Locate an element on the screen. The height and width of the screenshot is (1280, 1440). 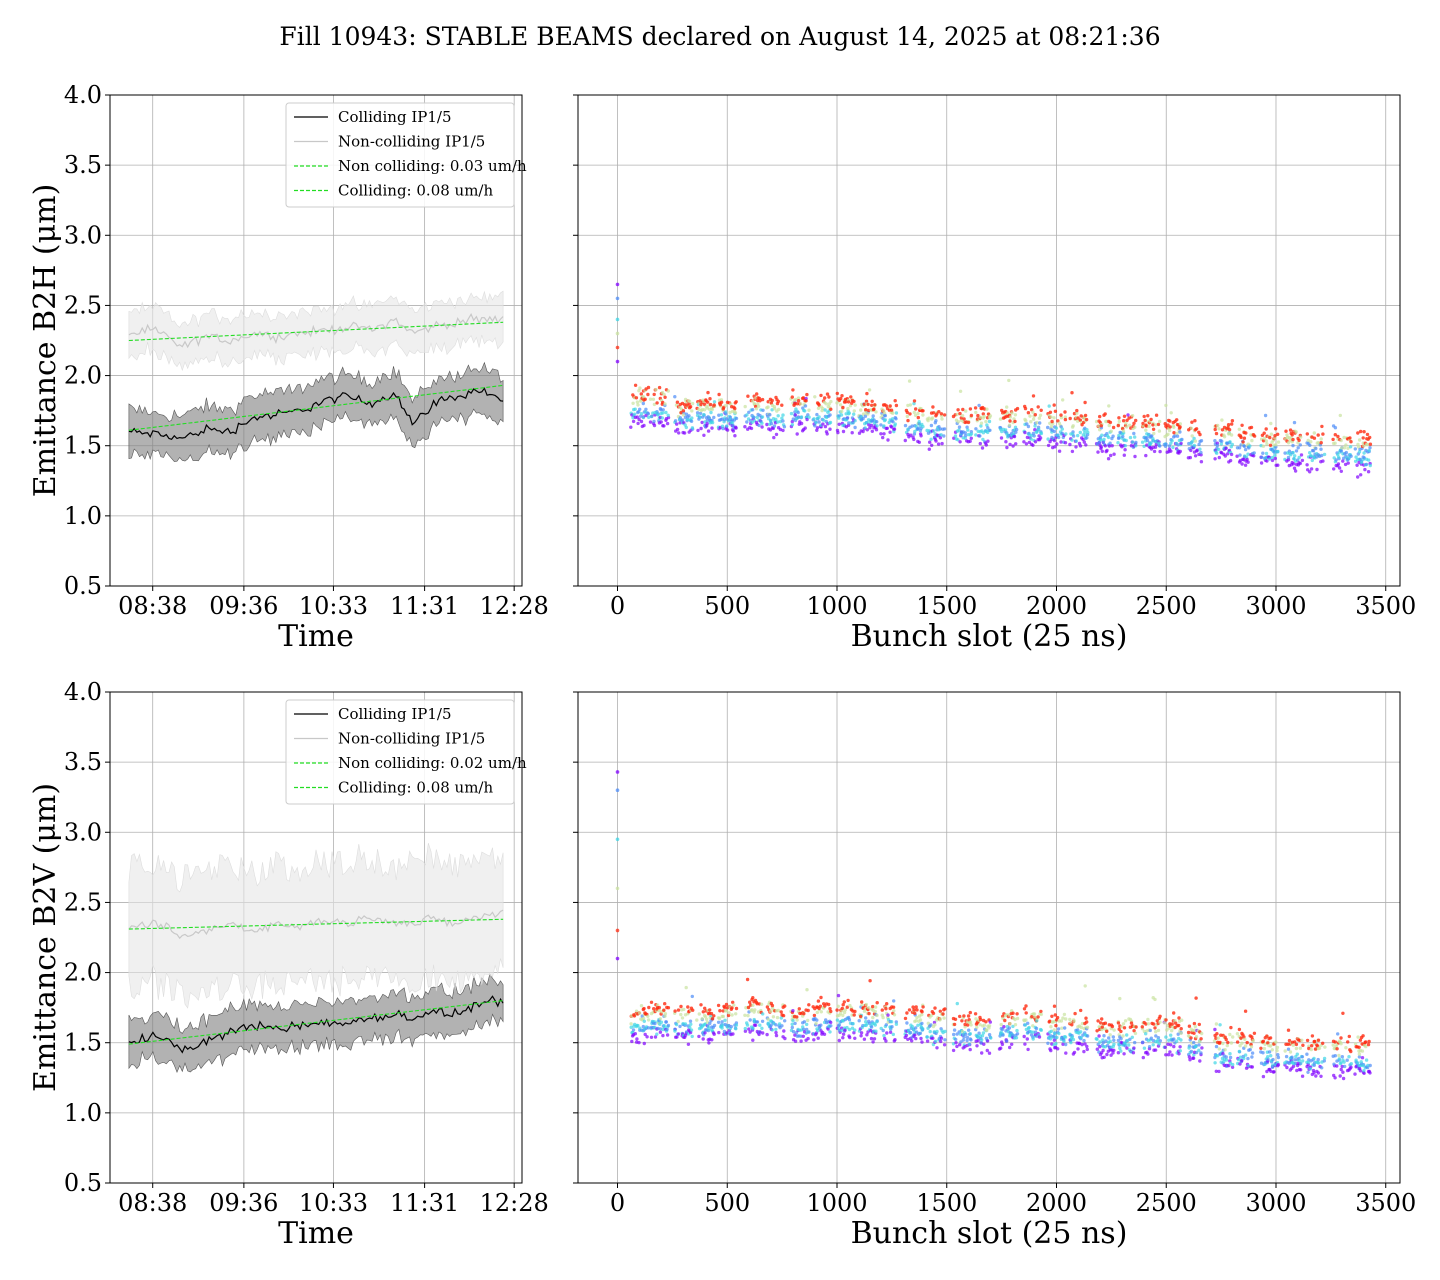
x-tick-label: 3500 is located at coordinates (1385, 1203).